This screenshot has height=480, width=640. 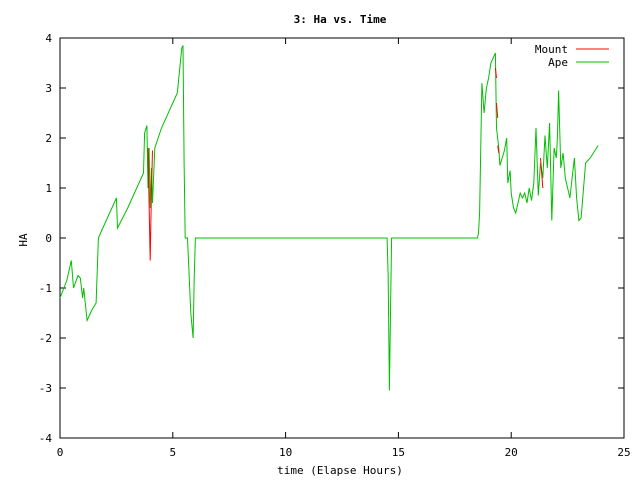 What do you see at coordinates (46, 438) in the screenshot?
I see `y-tick-label: -4` at bounding box center [46, 438].